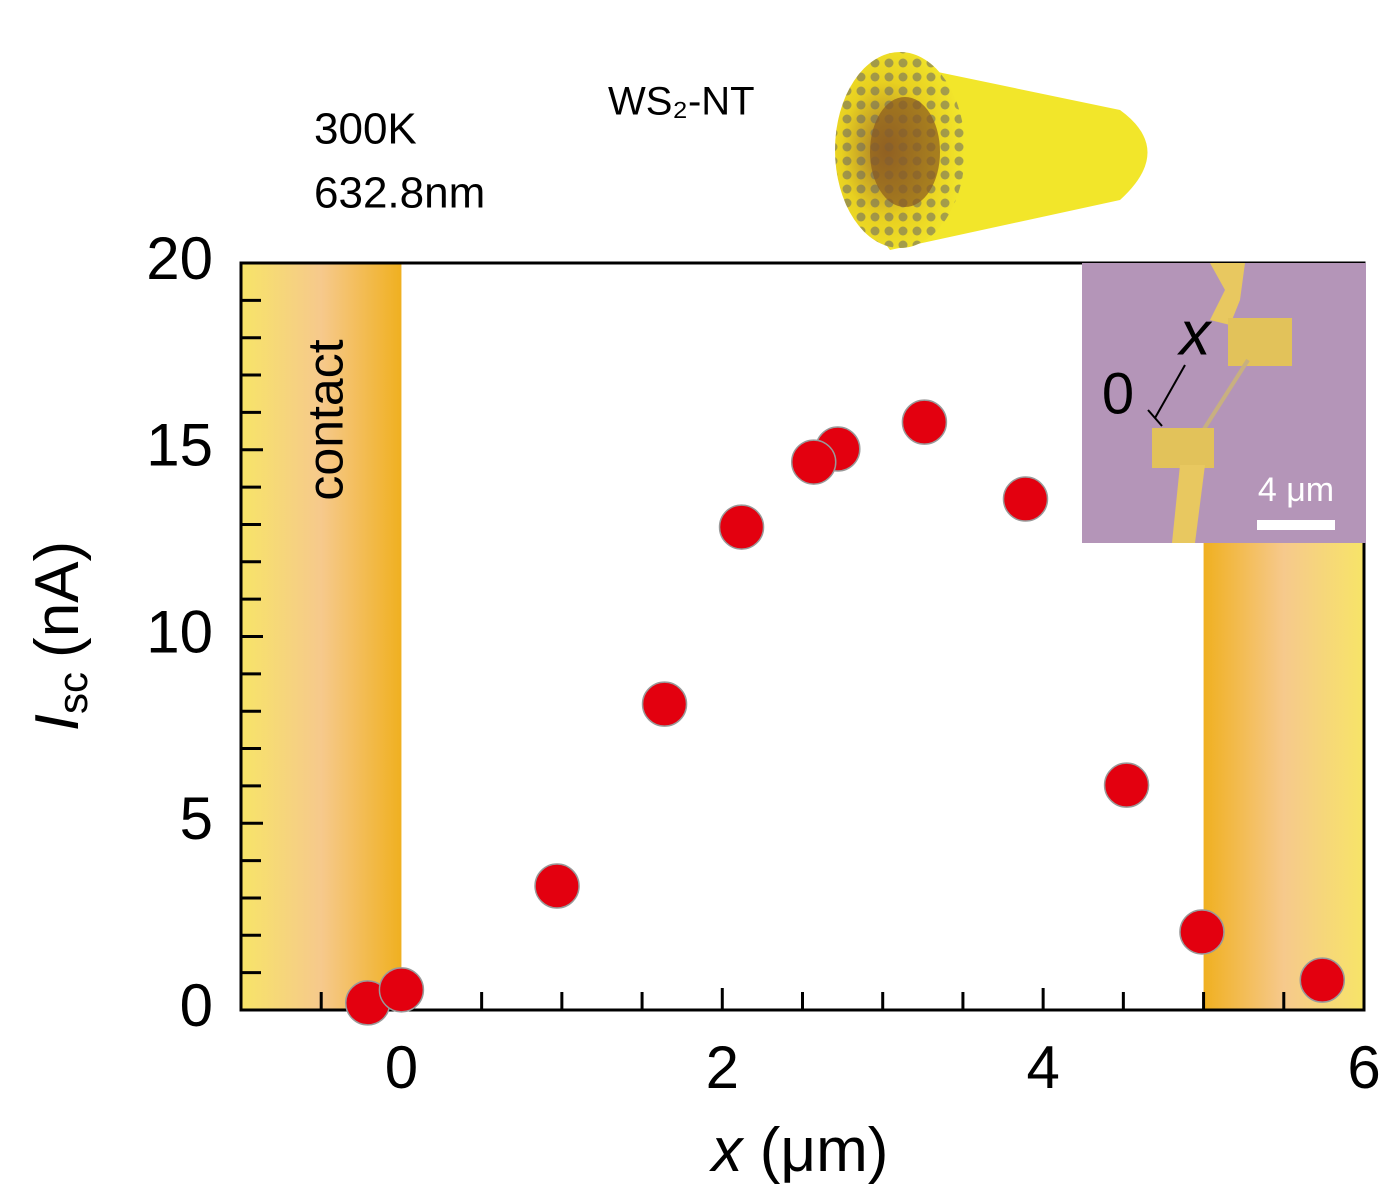 This screenshot has height=1198, width=1387. Describe the element at coordinates (57, 722) in the screenshot. I see `y-axis-symbol: I` at that location.